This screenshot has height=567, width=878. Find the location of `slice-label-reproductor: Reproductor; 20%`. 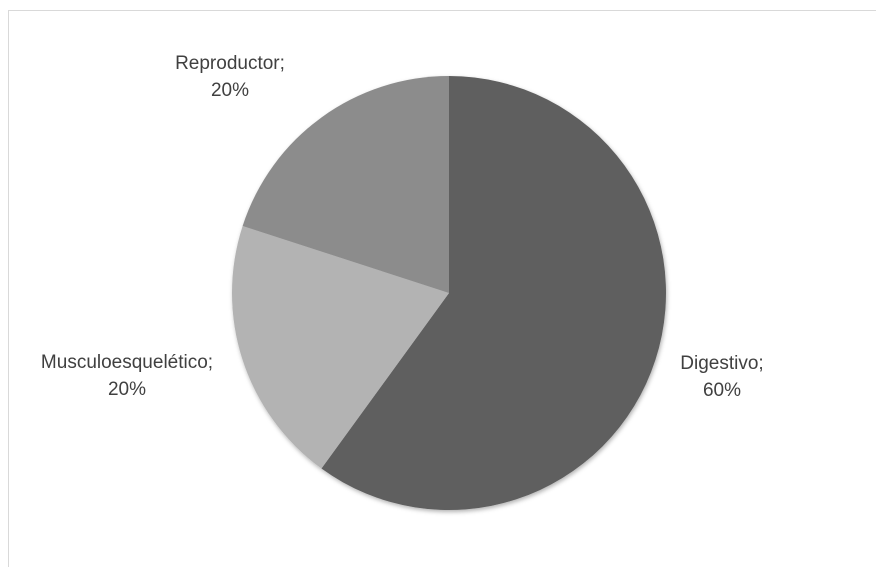

slice-label-reproductor: Reproductor; 20% is located at coordinates (230, 77).